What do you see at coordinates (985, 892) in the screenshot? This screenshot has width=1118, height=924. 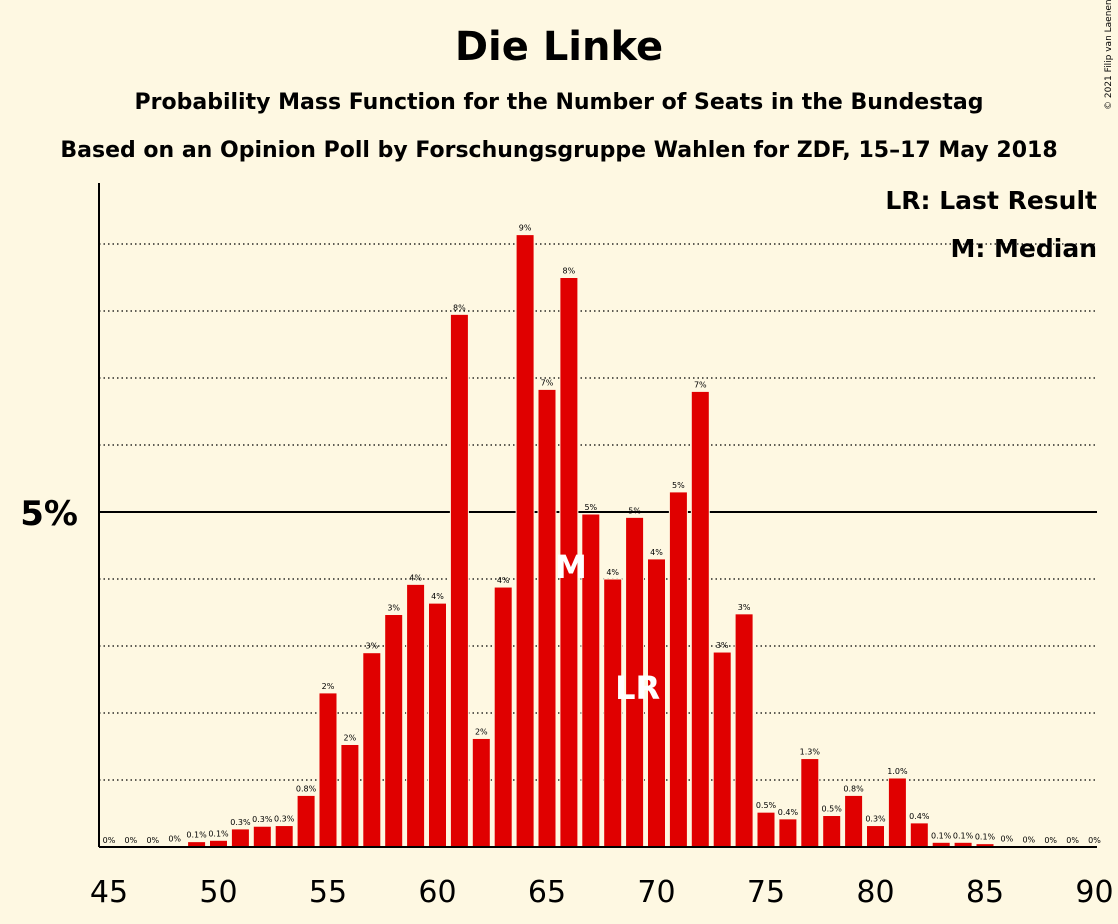 I see `x-tick-label: 85` at bounding box center [985, 892].